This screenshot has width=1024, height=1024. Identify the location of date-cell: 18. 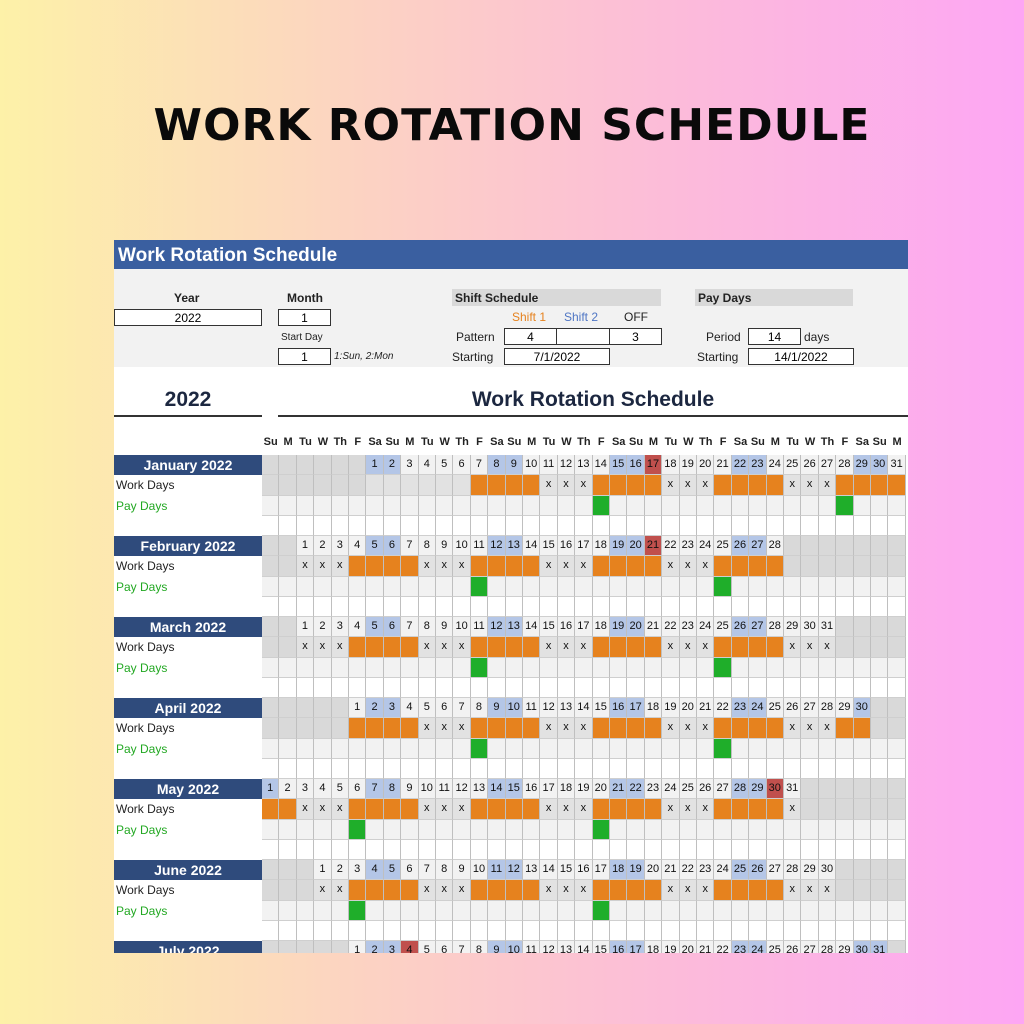
(653, 947).